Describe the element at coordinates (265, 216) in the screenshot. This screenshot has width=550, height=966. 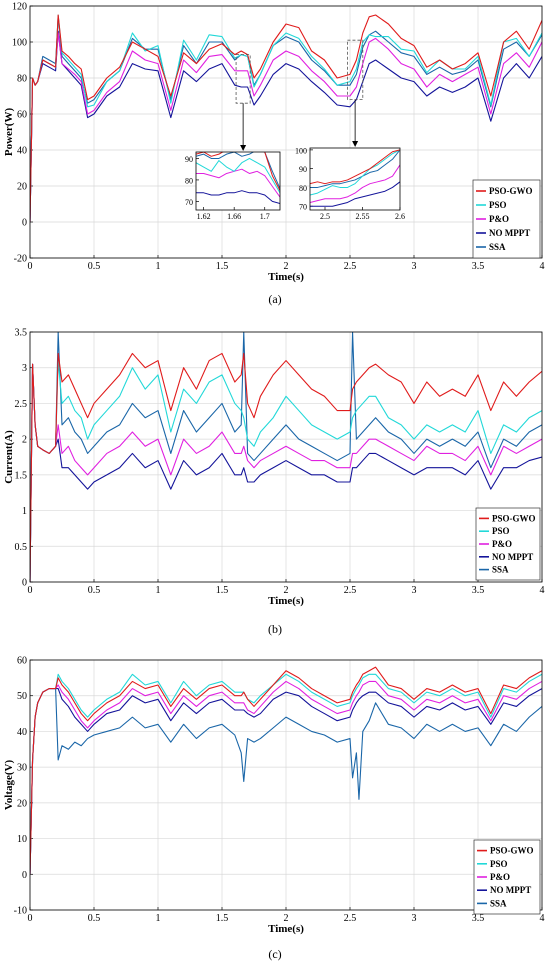
I see `panel-a-inset-1-xtick-label: 1.7` at that location.